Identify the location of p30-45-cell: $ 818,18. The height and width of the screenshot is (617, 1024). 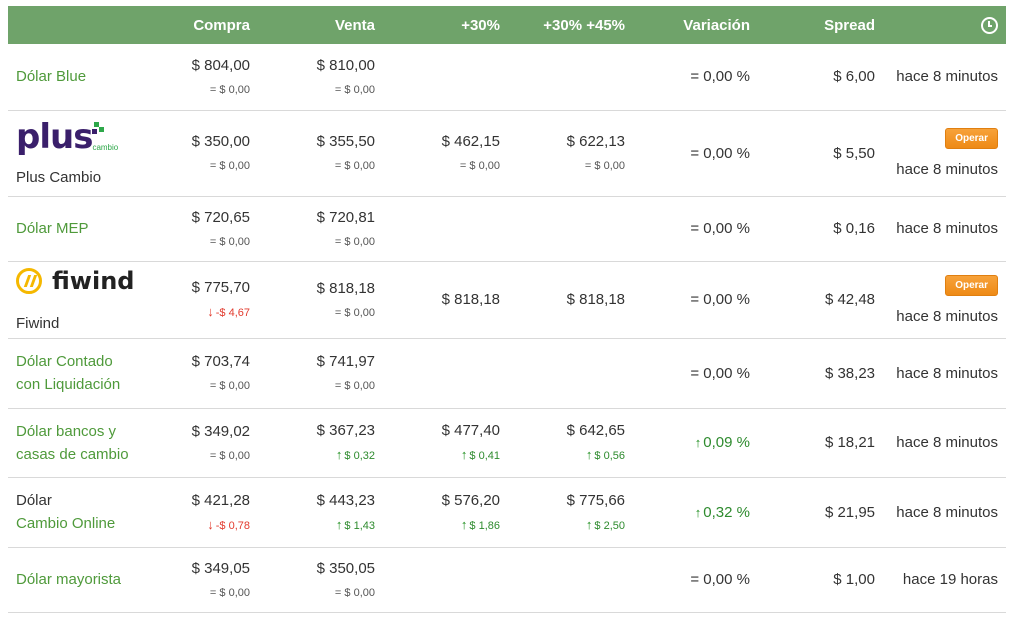
(570, 300).